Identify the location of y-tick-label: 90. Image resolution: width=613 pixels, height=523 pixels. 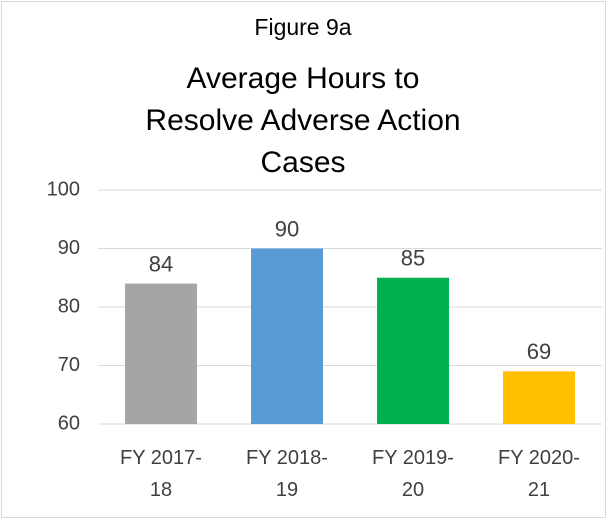
(69, 248).